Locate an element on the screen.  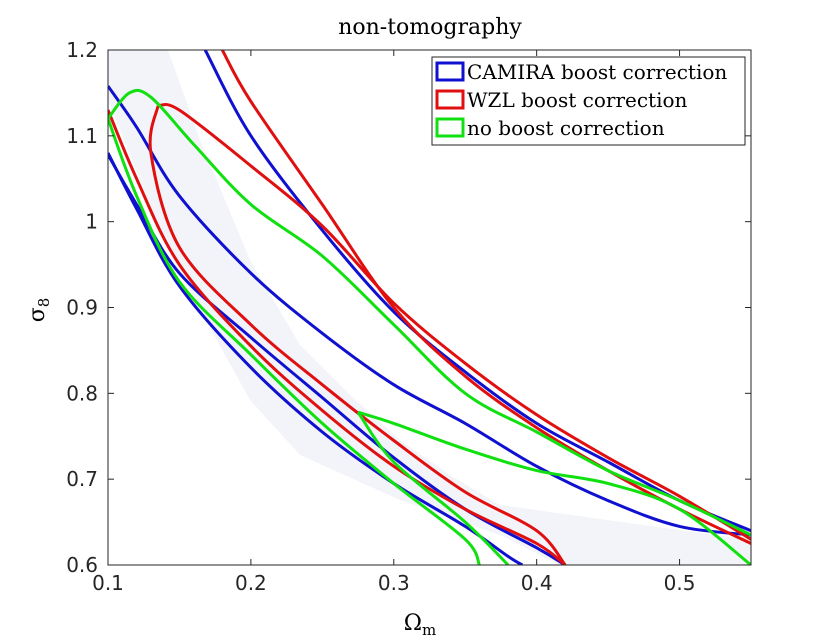
legend-label-wzl: WZL boost correction is located at coordinates (577, 100).